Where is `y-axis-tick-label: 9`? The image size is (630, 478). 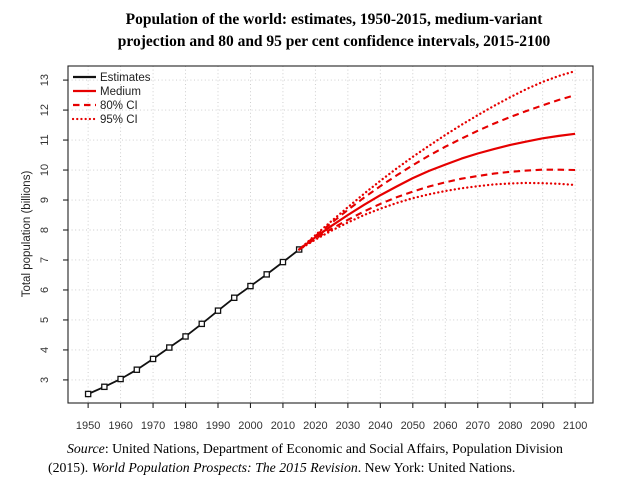
y-axis-tick-label: 9 is located at coordinates (45, 200).